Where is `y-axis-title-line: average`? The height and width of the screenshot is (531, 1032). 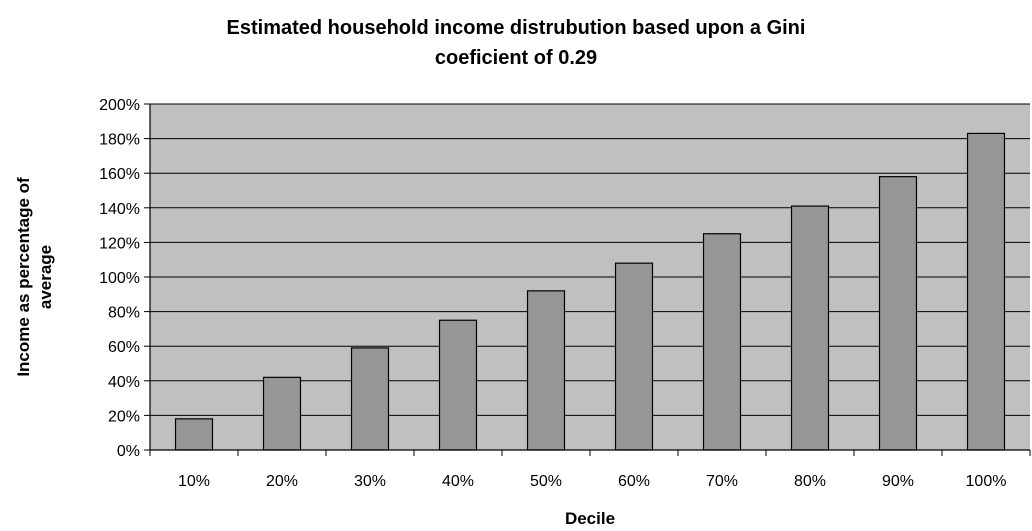 y-axis-title-line: average is located at coordinates (45, 277).